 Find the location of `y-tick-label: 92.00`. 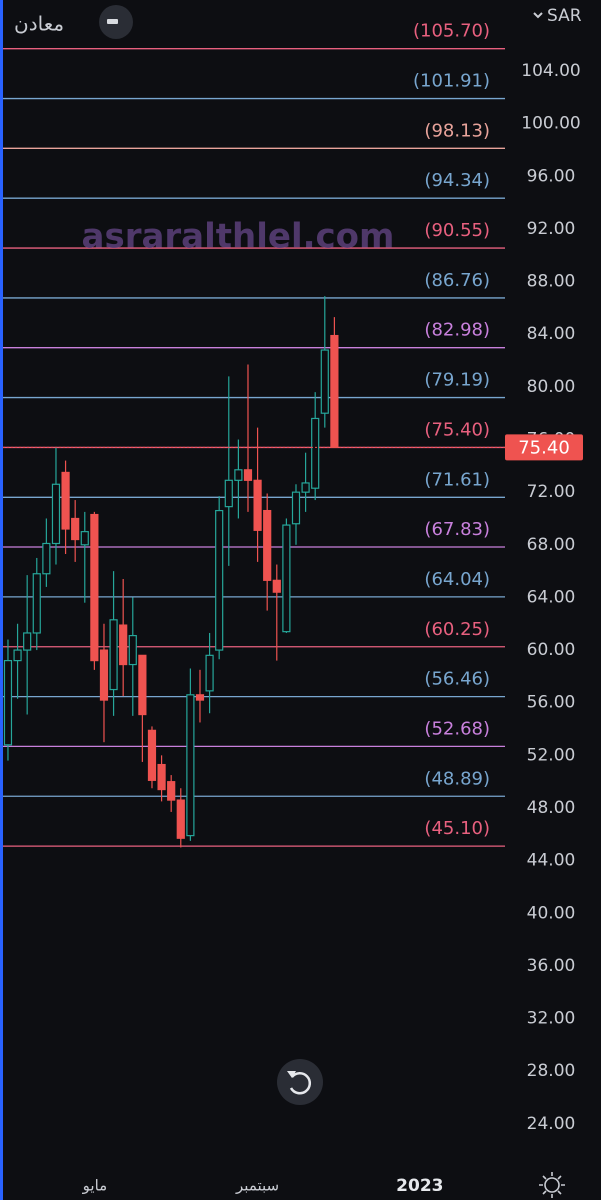

y-tick-label: 92.00 is located at coordinates (551, 229).